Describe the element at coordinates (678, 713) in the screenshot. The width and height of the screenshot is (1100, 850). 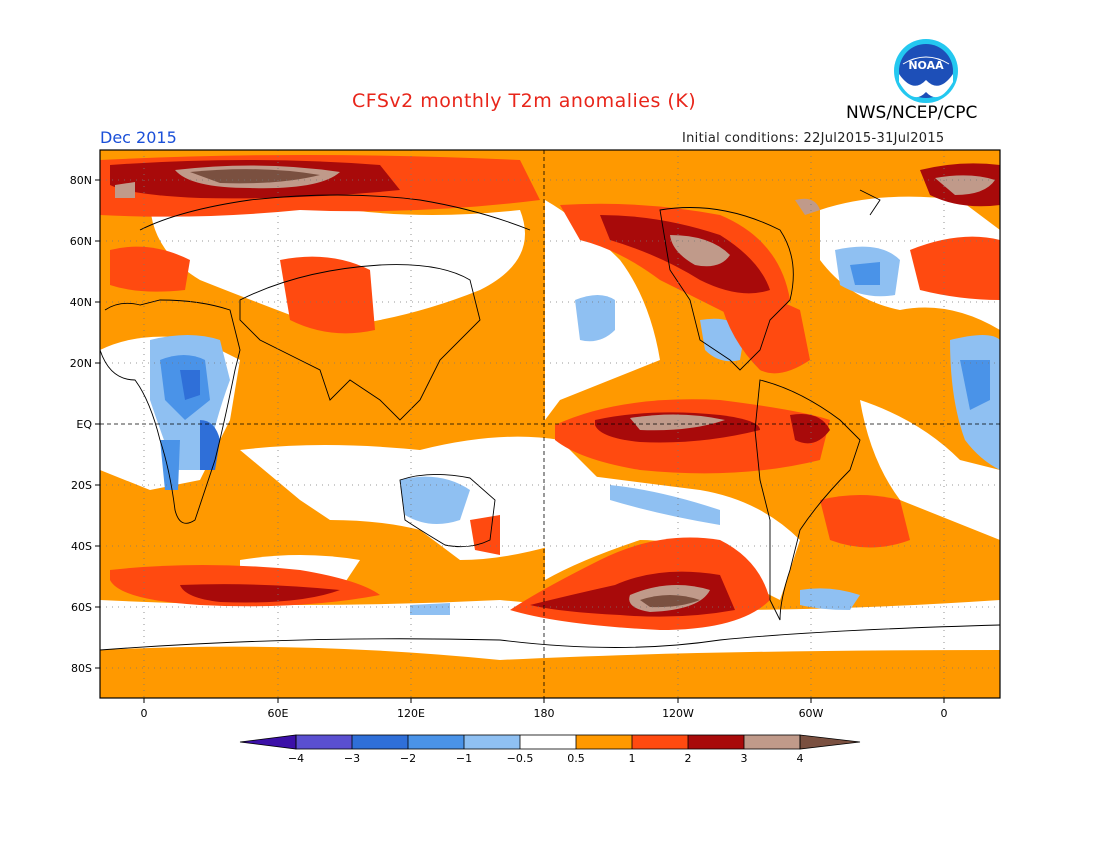
I see `lon-label-120w: 120W` at that location.